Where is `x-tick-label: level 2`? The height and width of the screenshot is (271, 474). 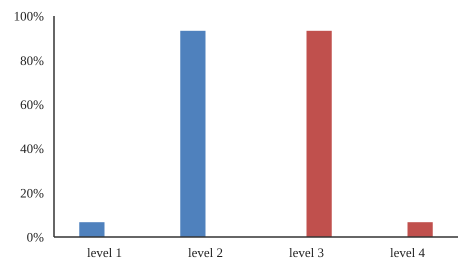
x-tick-label: level 2 is located at coordinates (206, 252).